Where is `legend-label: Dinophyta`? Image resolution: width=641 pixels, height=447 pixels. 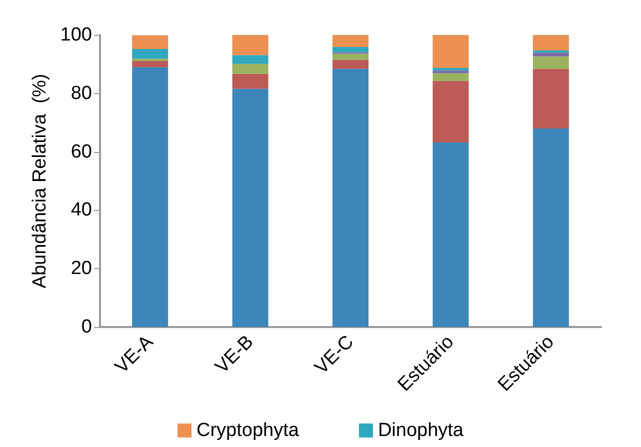
legend-label: Dinophyta is located at coordinates (421, 430).